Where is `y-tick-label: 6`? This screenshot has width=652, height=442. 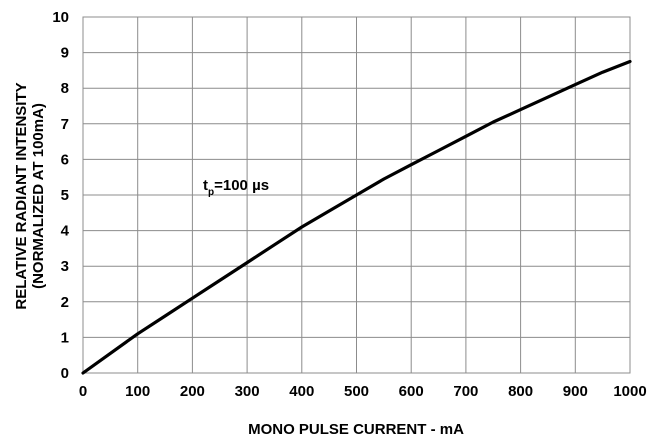
y-tick-label: 6 is located at coordinates (65, 159).